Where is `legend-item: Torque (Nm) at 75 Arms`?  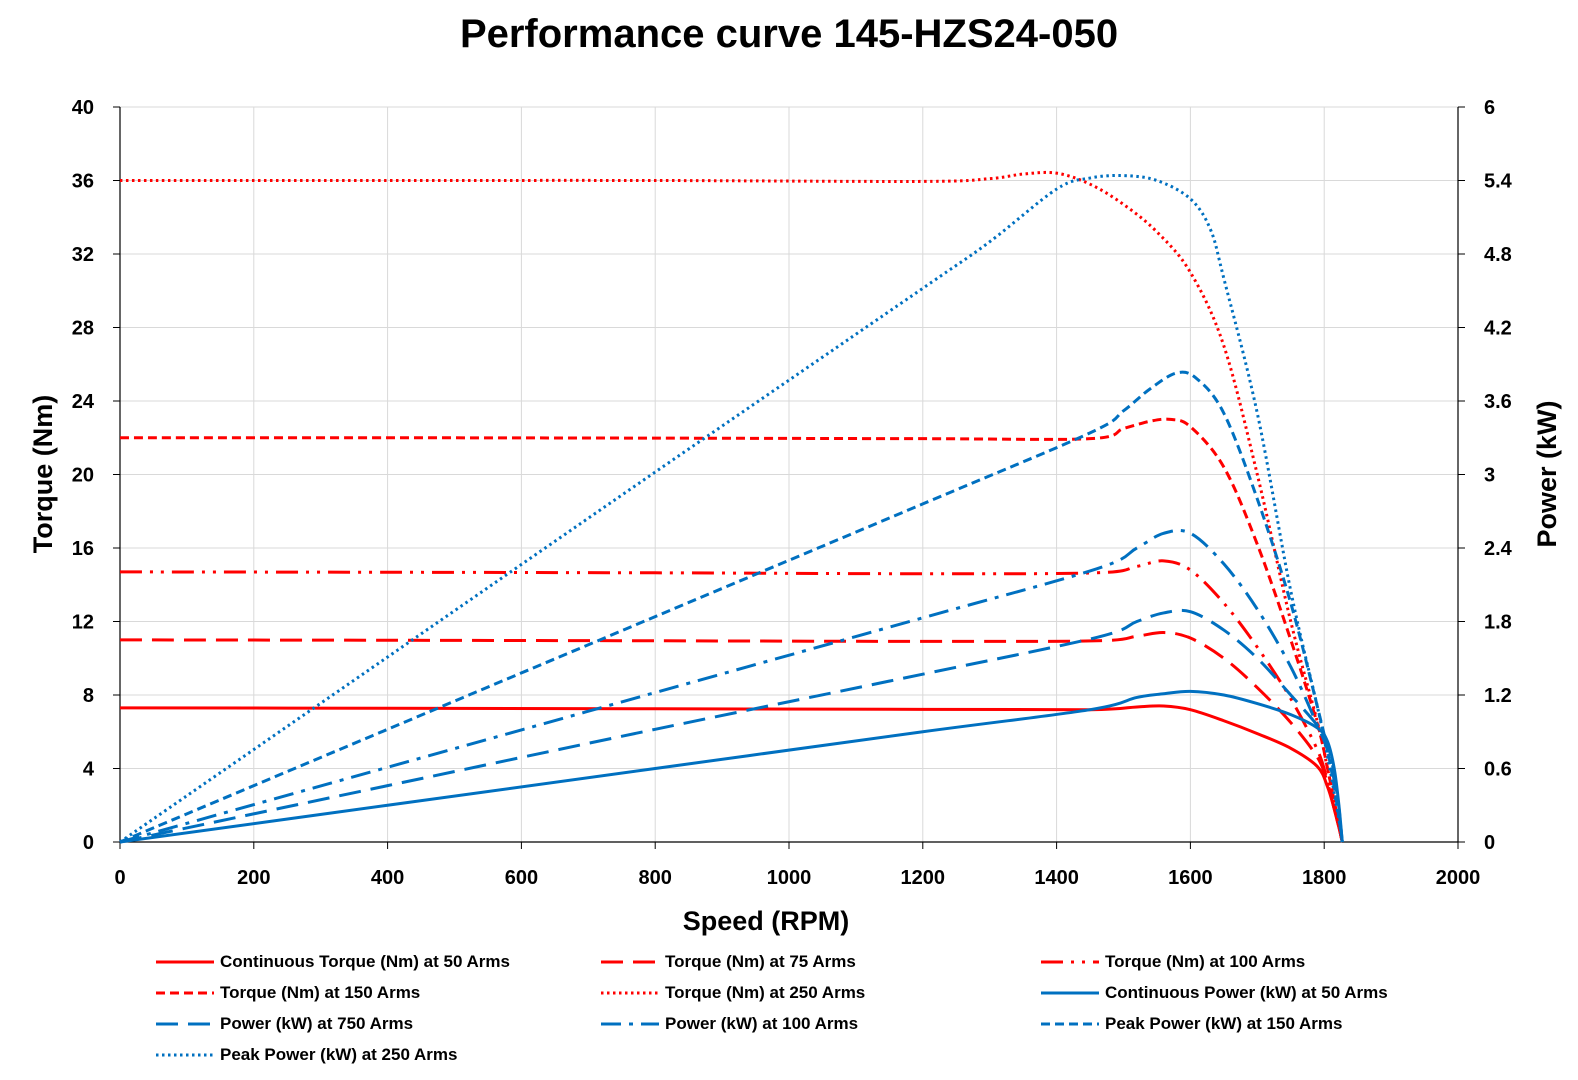
legend-item: Torque (Nm) at 75 Arms is located at coordinates (725, 962).